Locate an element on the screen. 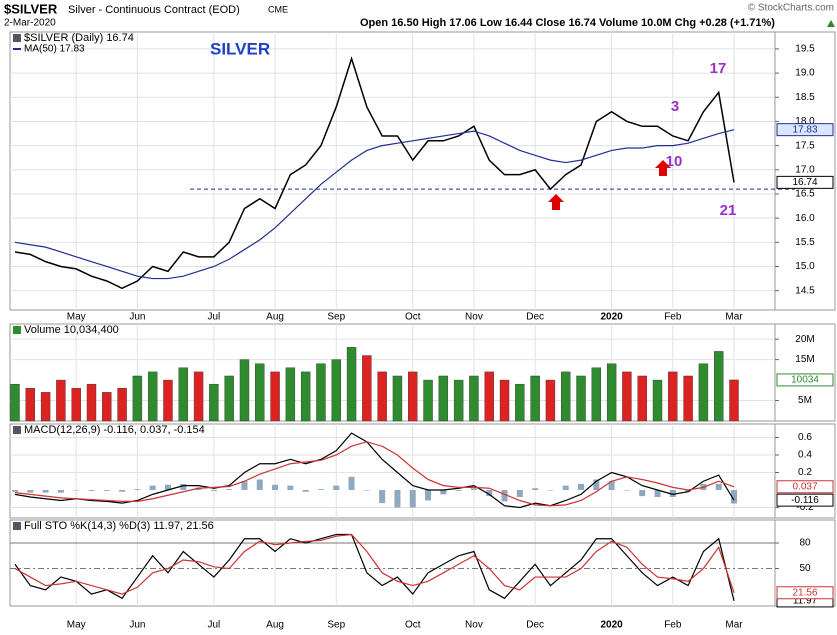 This screenshot has width=837, height=635. y-tick-label: 16.0 is located at coordinates (805, 218).